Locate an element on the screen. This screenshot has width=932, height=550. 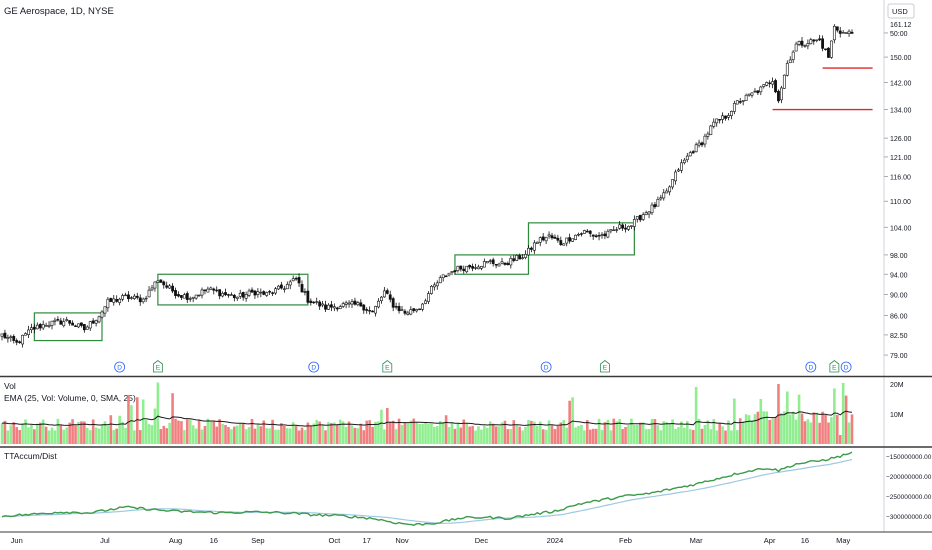
time-tick-label: Sep is located at coordinates (257, 540).